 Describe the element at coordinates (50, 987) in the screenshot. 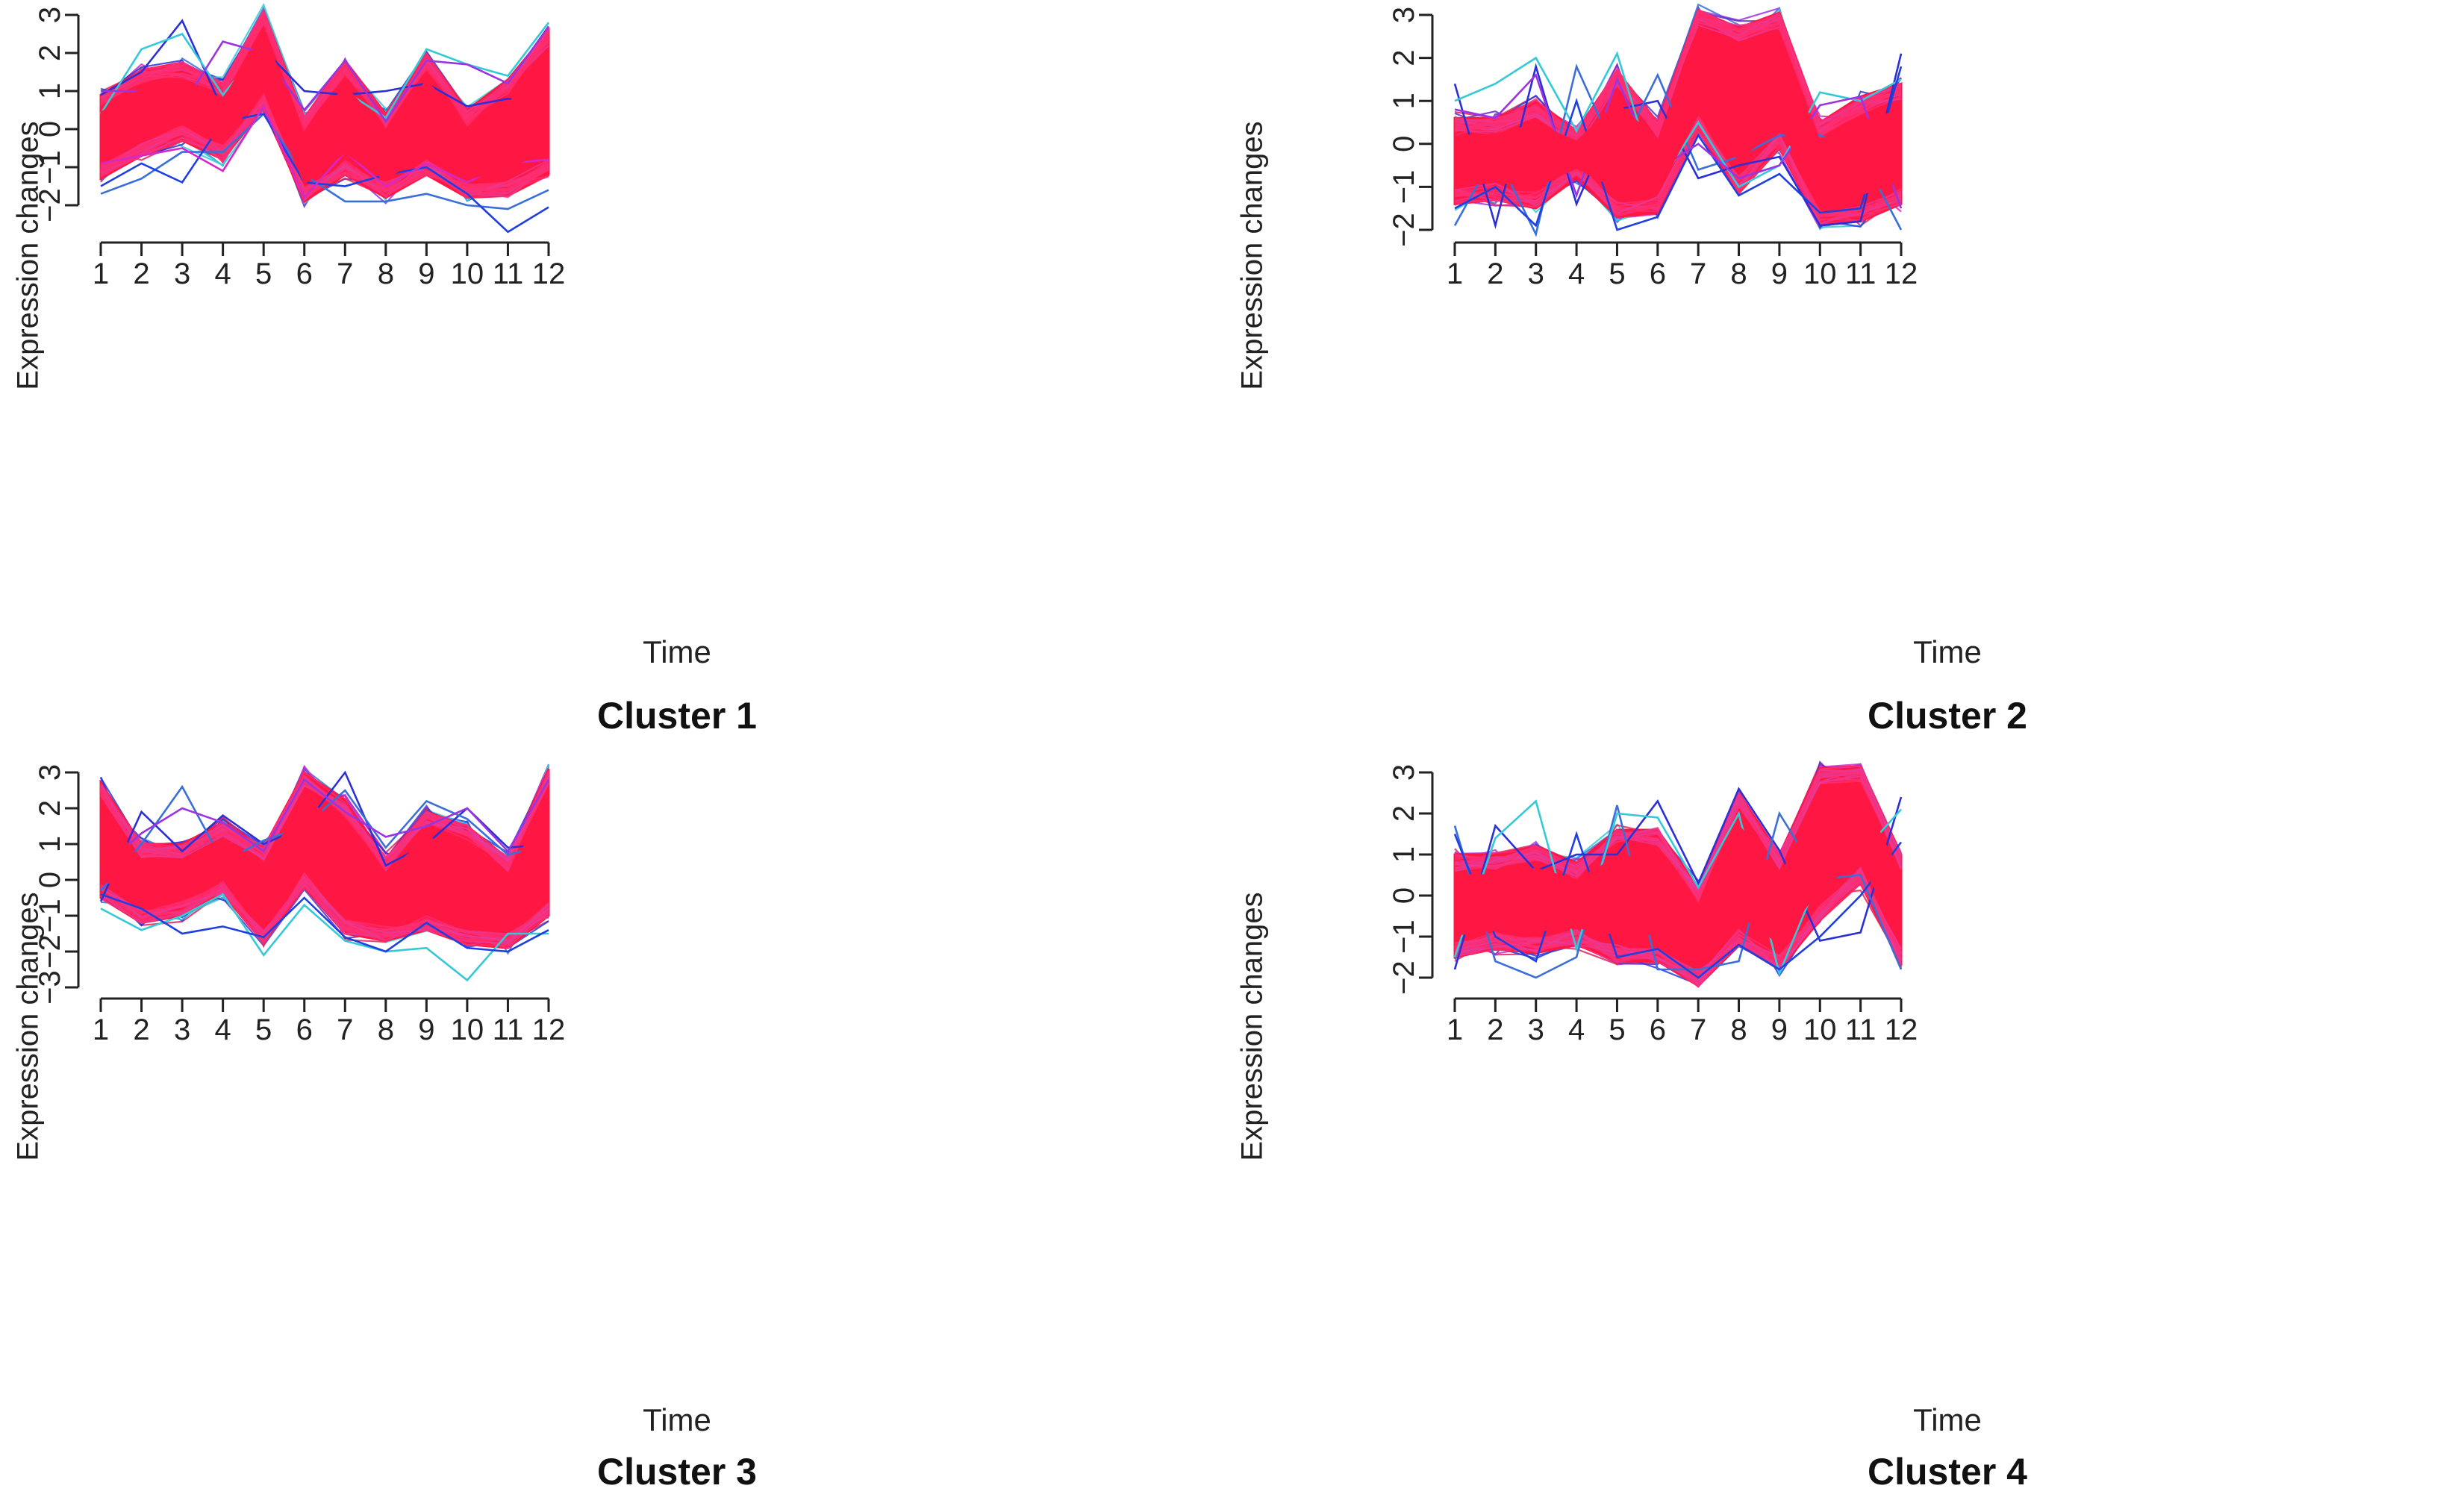

I see `y-tick-label: −3` at that location.